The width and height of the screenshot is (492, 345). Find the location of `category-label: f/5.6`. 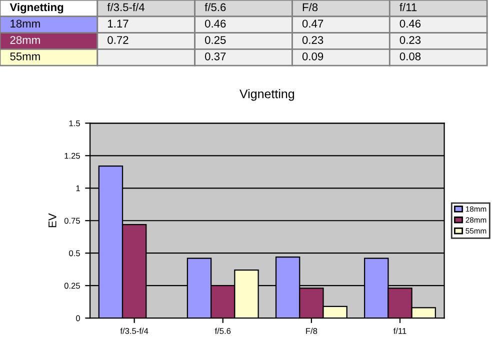

category-label: f/5.6 is located at coordinates (215, 7).